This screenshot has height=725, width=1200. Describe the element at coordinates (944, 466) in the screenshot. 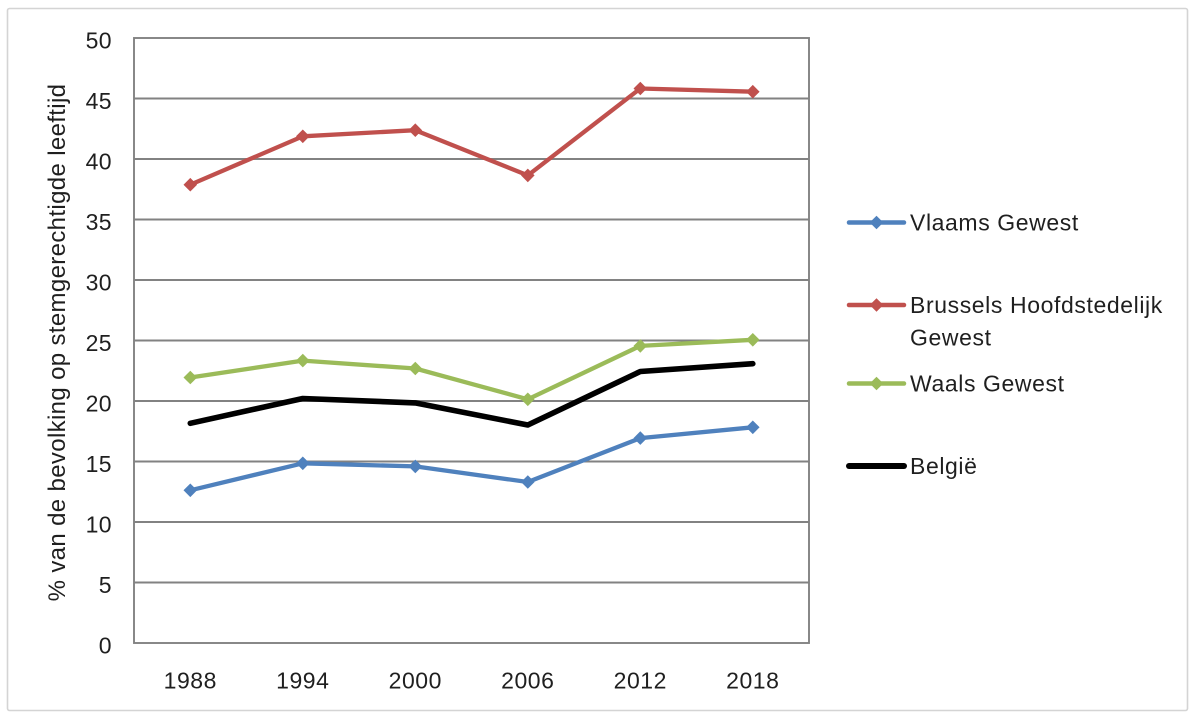

I see `svg-text: België` at that location.